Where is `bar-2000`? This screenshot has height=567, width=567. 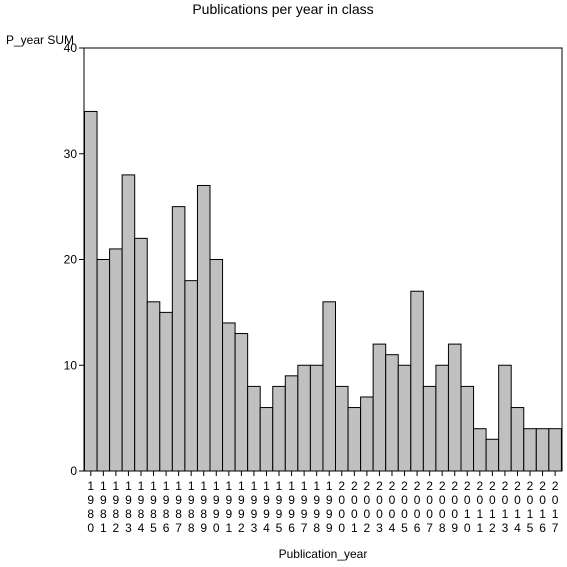
bar-2000 is located at coordinates (342, 428).